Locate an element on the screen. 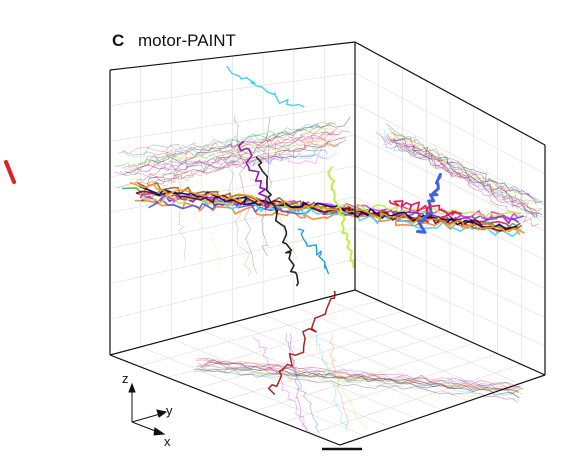 The width and height of the screenshot is (576, 465). panel-title: motor-PAINT is located at coordinates (187, 40).